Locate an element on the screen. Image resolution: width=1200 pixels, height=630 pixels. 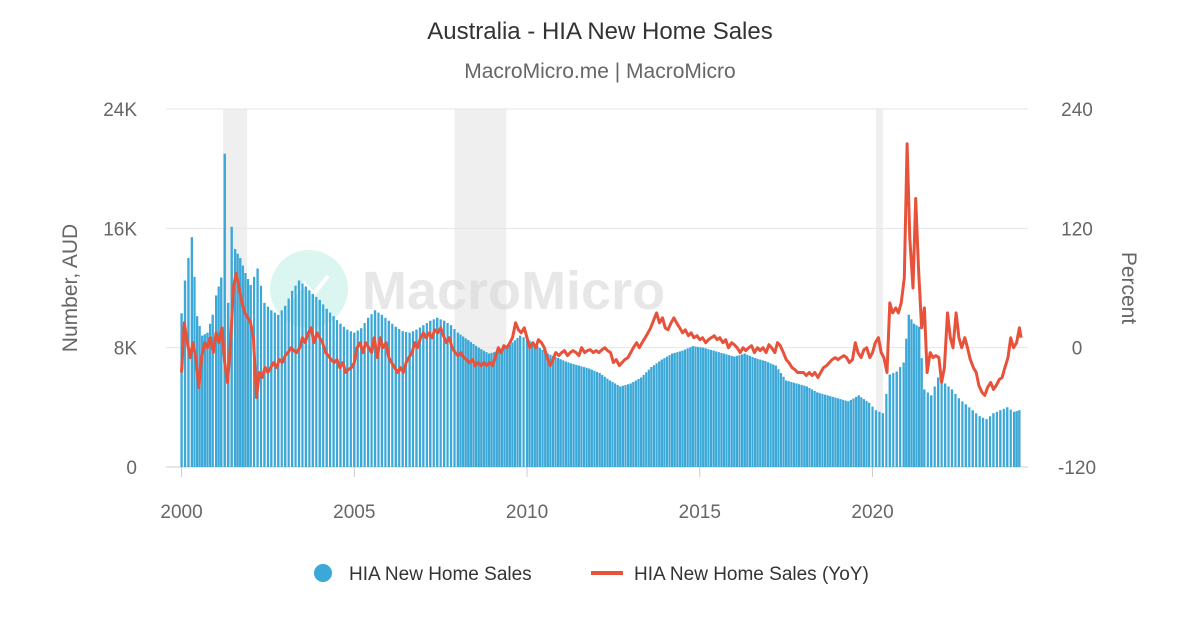
y-right-tick-label: 240 is located at coordinates (1077, 110).